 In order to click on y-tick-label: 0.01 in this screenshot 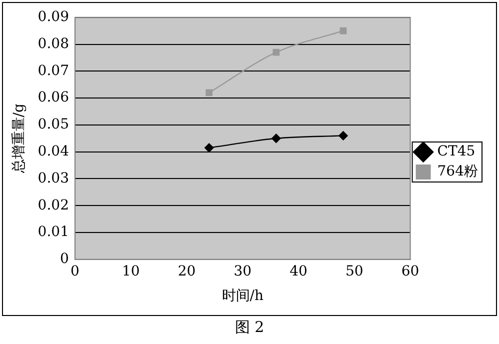, I will do `click(53, 232)`.